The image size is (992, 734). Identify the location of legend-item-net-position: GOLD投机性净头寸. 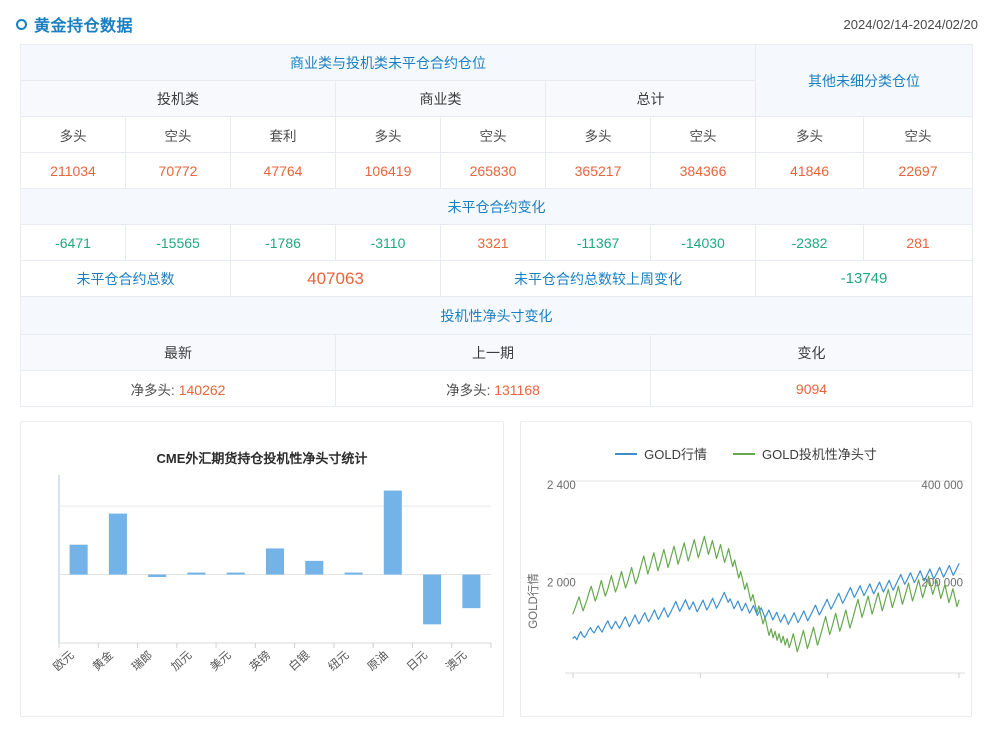
(805, 453).